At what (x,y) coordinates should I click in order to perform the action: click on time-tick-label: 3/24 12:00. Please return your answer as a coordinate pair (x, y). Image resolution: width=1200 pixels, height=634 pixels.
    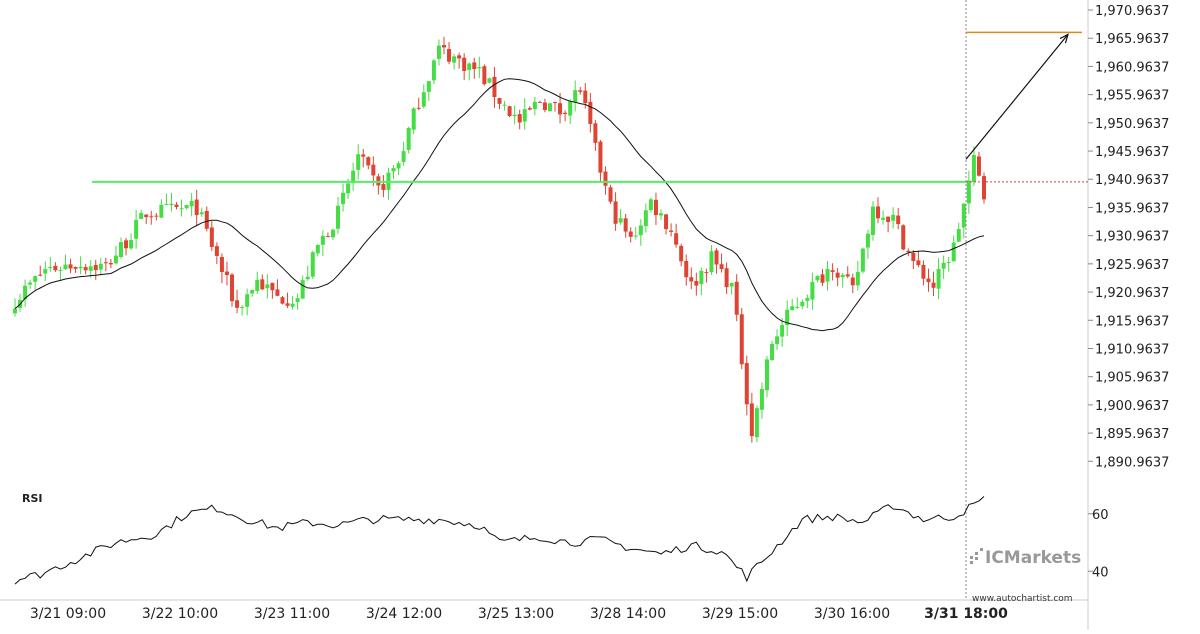
    Looking at the image, I should click on (404, 614).